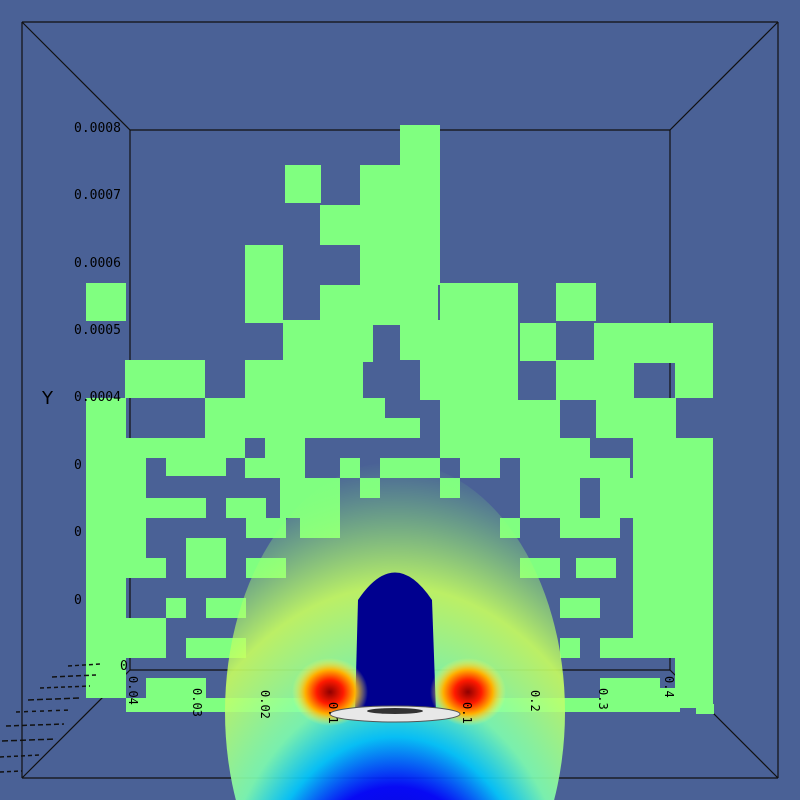 This screenshot has width=800, height=800. I want to click on y-tick-label: 0.0007, so click(97, 195).